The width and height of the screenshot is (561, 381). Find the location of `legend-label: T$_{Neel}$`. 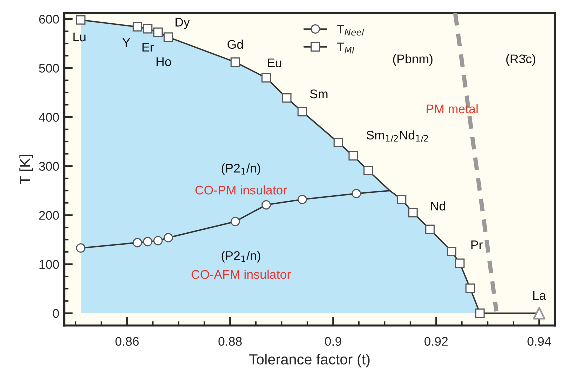

legend-label: T$_{Neel}$ is located at coordinates (350, 30).